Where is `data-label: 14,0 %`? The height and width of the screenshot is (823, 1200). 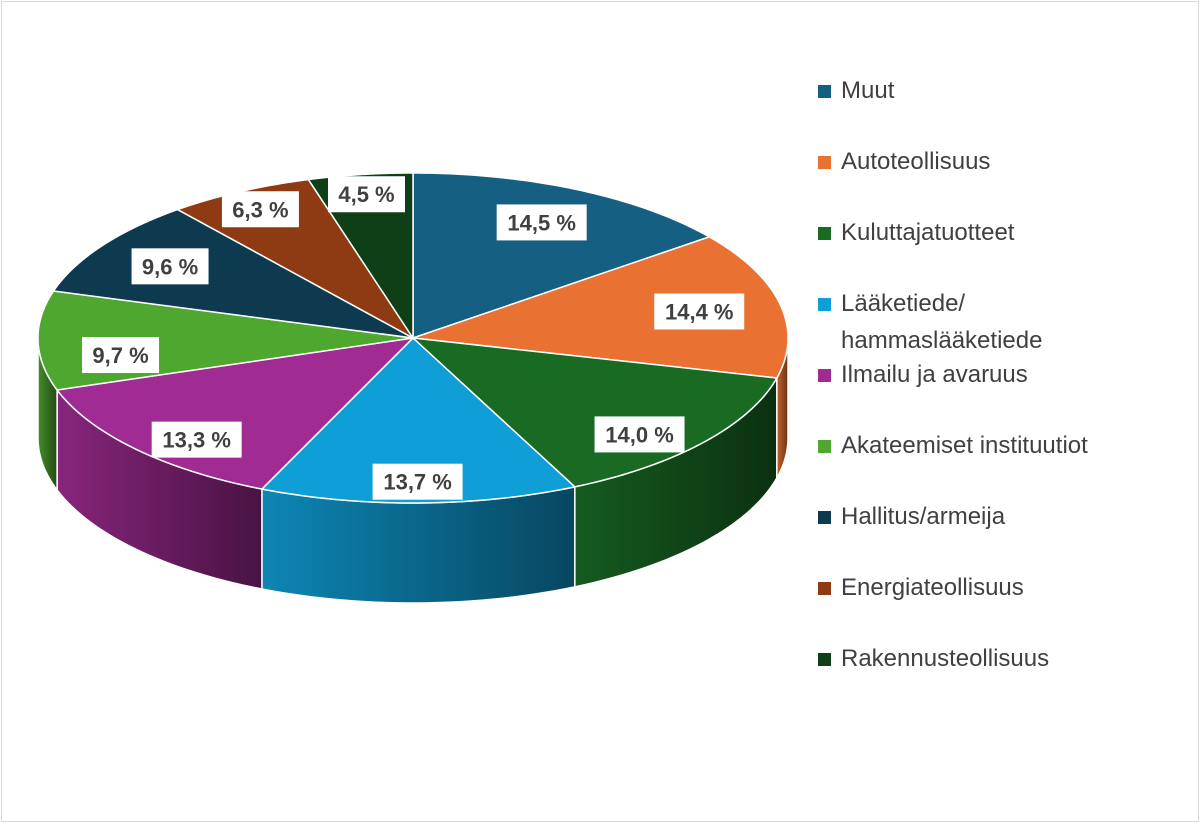
data-label: 14,0 % is located at coordinates (639, 434).